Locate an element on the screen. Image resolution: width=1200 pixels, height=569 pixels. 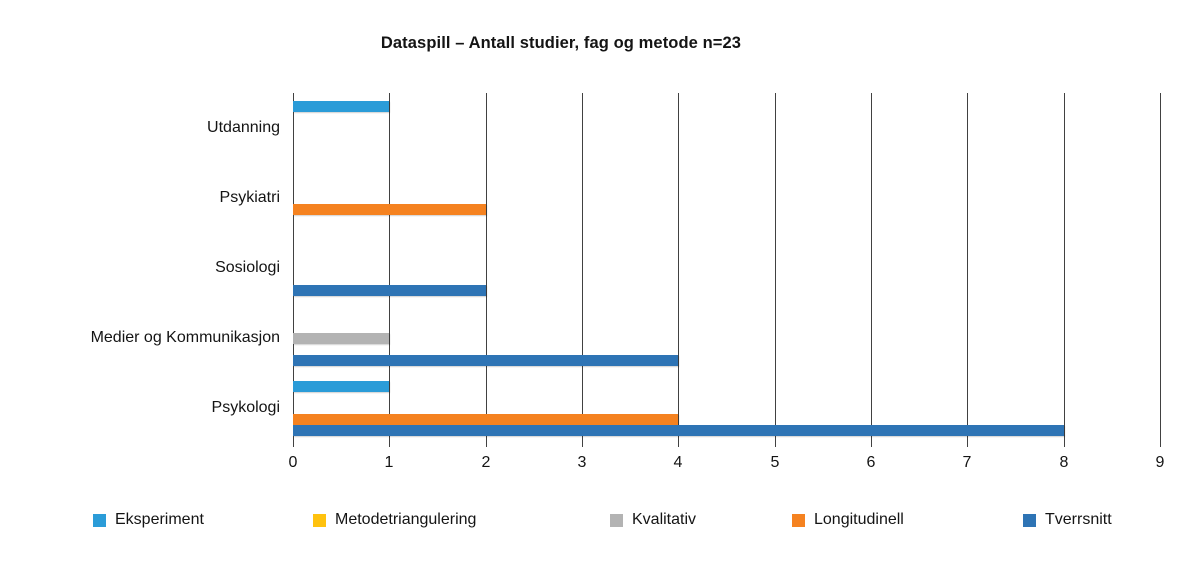
bar-tverrsnitt-medier-og-kommunikasjon is located at coordinates (485, 360).